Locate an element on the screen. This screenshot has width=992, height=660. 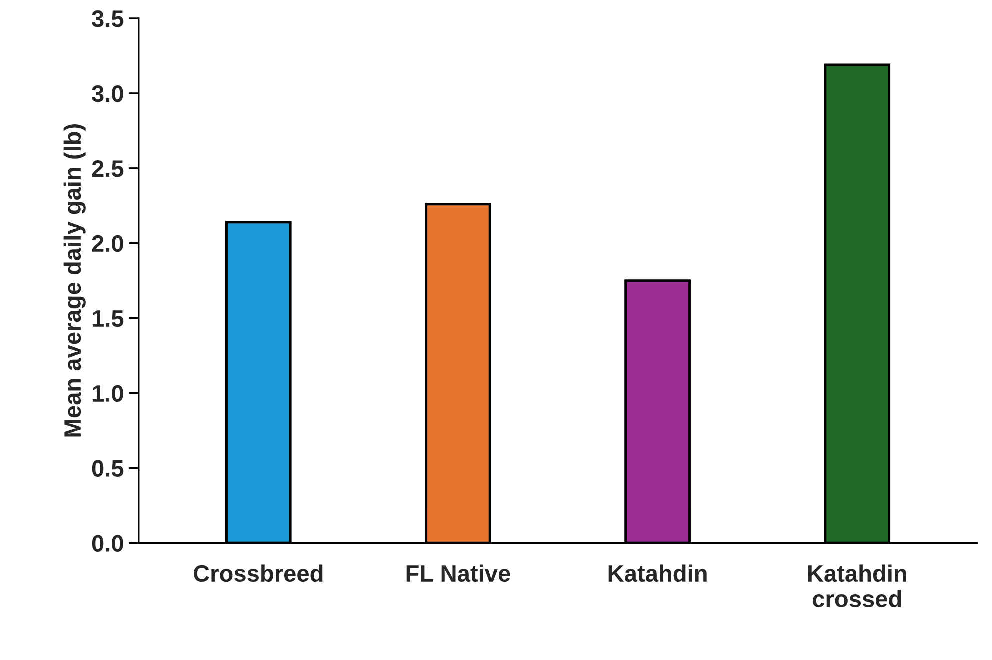
y-tick-label: 1.5 is located at coordinates (108, 319).